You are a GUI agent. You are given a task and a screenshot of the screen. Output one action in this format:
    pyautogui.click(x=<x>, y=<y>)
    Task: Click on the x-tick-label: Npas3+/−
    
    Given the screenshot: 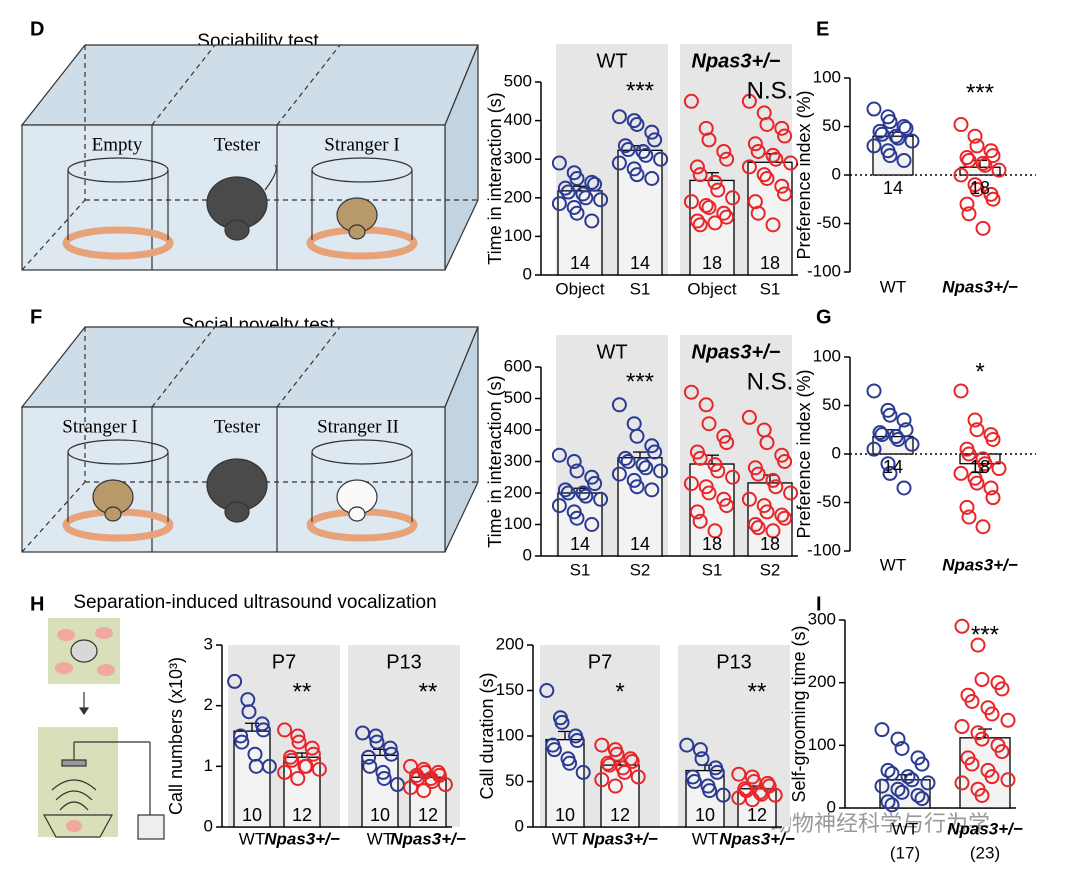 What is the action you would take?
    pyautogui.click(x=980, y=564)
    